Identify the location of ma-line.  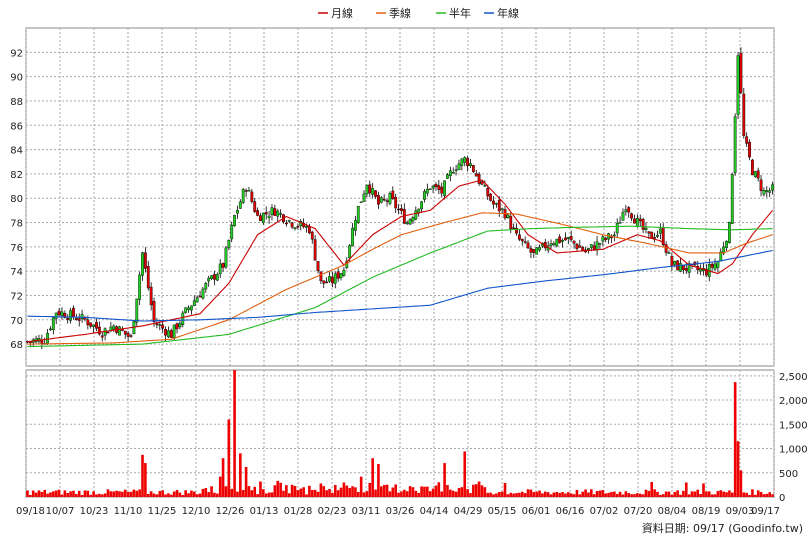
(400, 285).